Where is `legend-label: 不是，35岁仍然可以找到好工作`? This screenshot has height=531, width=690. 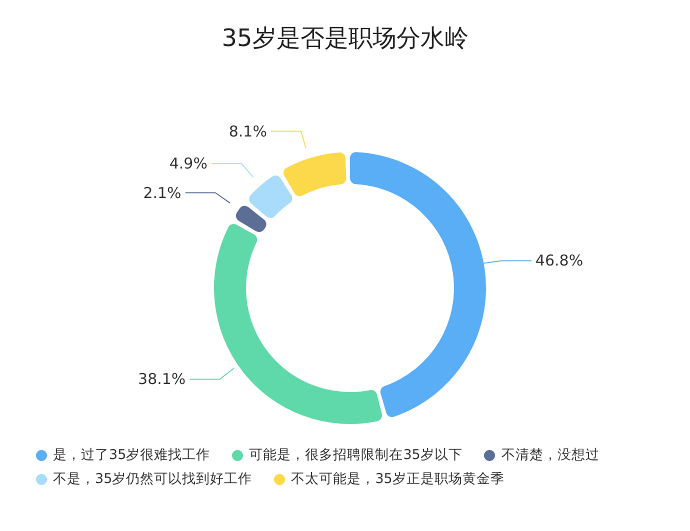 legend-label: 不是，35岁仍然可以找到好工作 is located at coordinates (152, 479).